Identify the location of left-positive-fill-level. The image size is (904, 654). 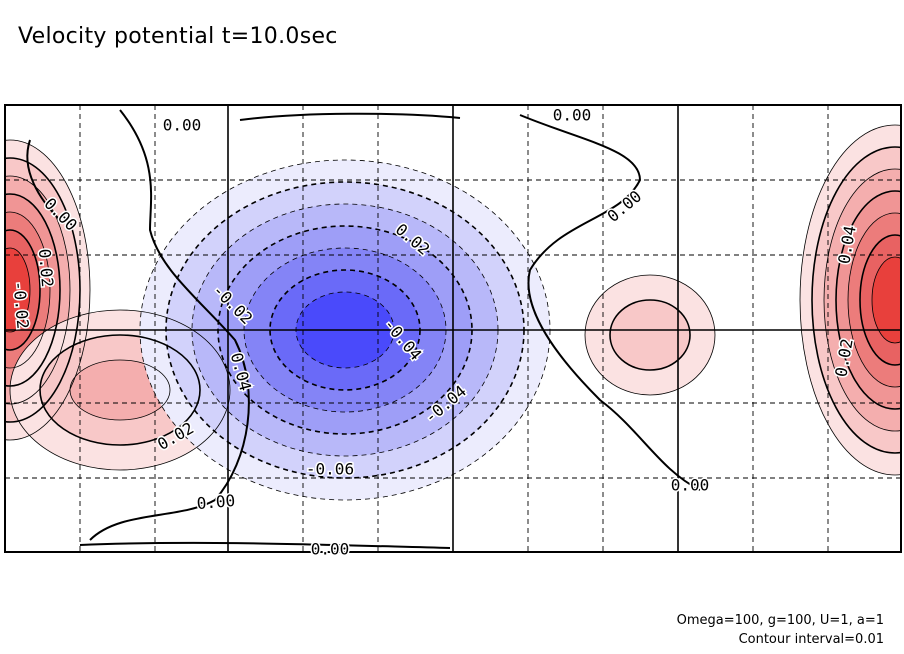
(17, 290).